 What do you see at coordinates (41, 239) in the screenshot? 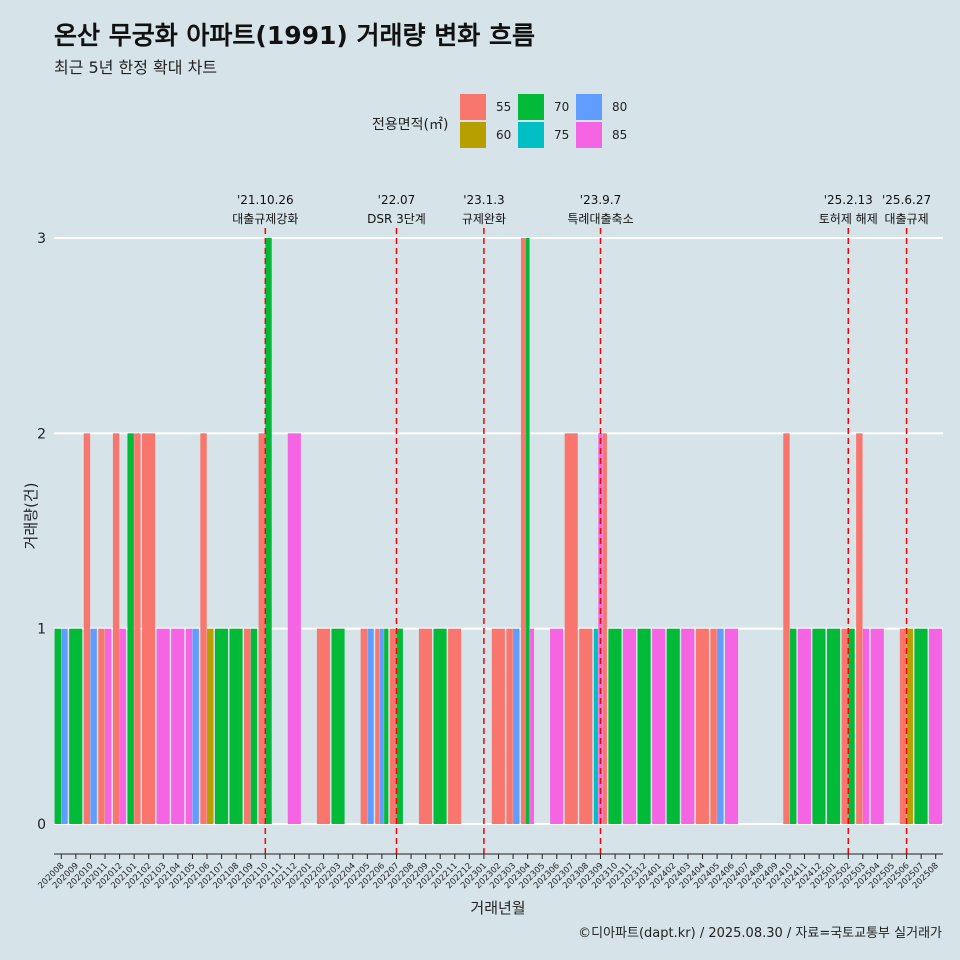
I see `y-tick-label: 3` at bounding box center [41, 239].